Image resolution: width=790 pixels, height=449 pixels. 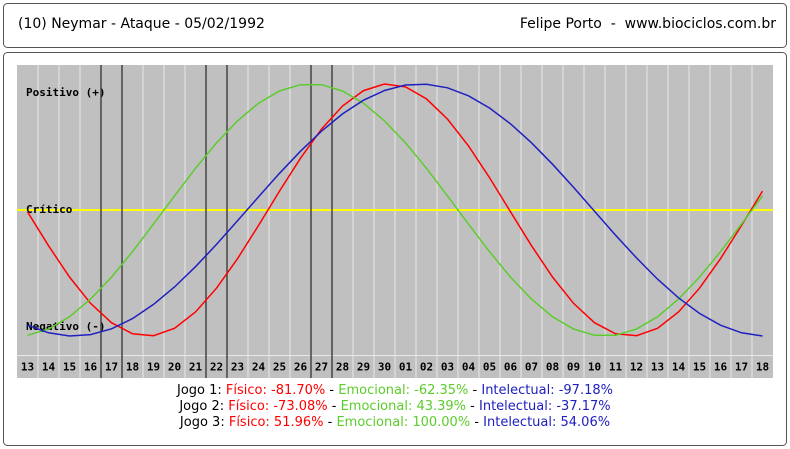 What do you see at coordinates (216, 367) in the screenshot?
I see `x-tick-label: 22` at bounding box center [216, 367].